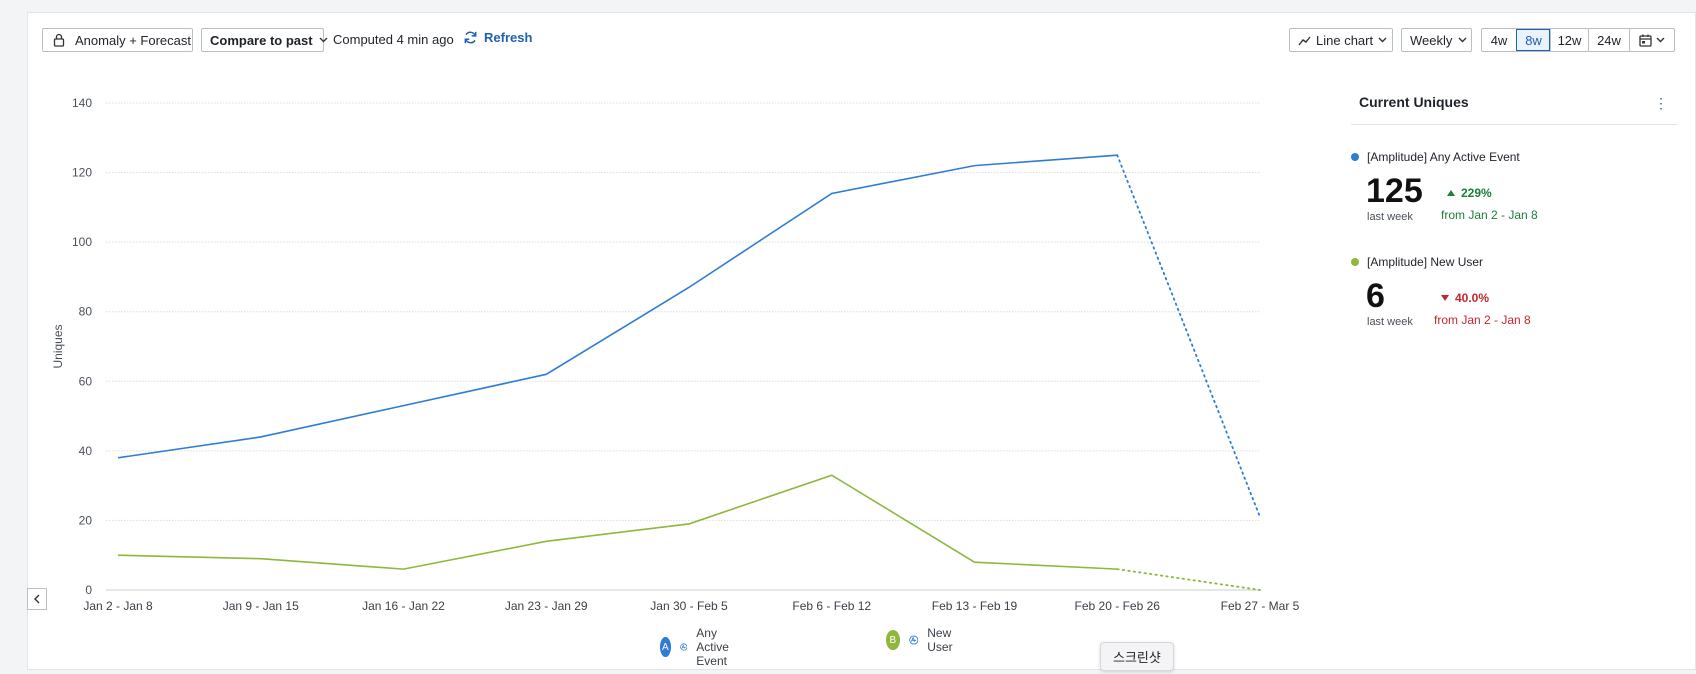 This screenshot has width=1696, height=674. I want to click on metric-b-from: from Jan 2 - Jan 8, so click(1482, 320).